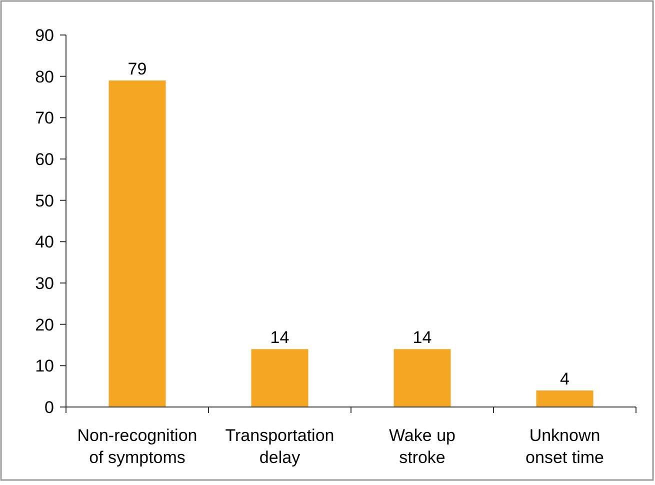 This screenshot has height=485, width=655. Describe the element at coordinates (137, 446) in the screenshot. I see `x-tick-label: Non-recognition of symptoms` at that location.